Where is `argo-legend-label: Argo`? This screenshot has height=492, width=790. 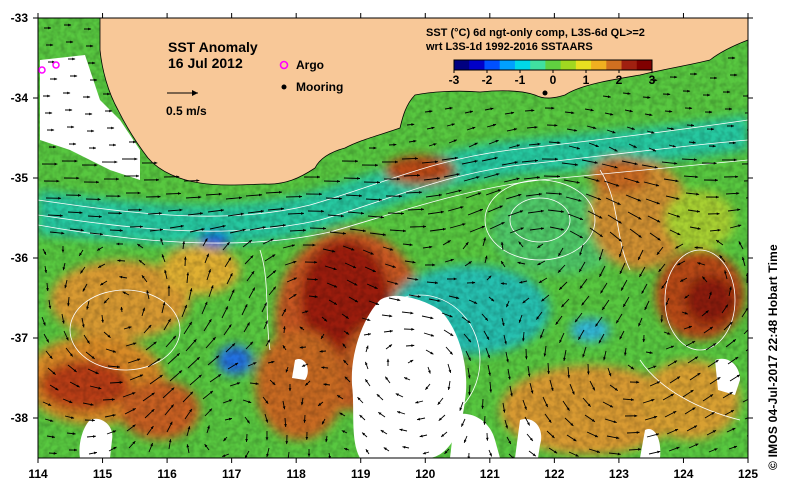 argo-legend-label: Argo is located at coordinates (310, 65).